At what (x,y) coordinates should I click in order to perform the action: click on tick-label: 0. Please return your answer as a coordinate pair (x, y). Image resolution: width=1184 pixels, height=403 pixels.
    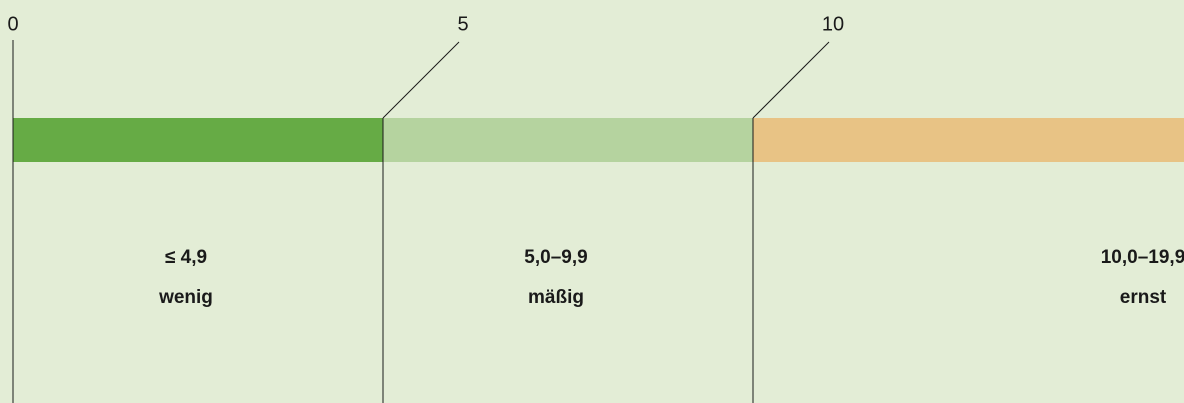
    Looking at the image, I should click on (12, 24).